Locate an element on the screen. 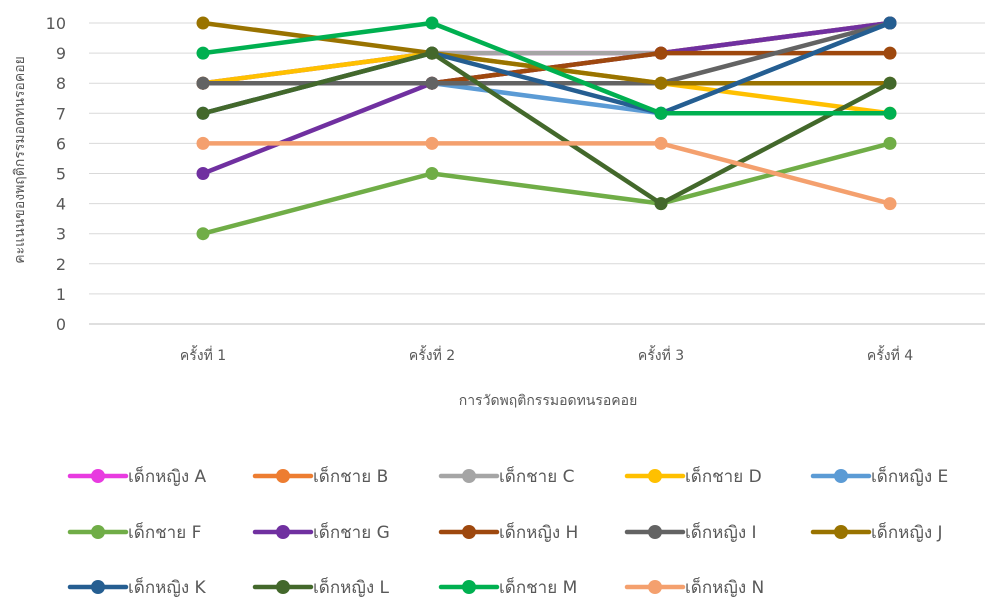  legend-label: เด็กหญิง H is located at coordinates (538, 532).